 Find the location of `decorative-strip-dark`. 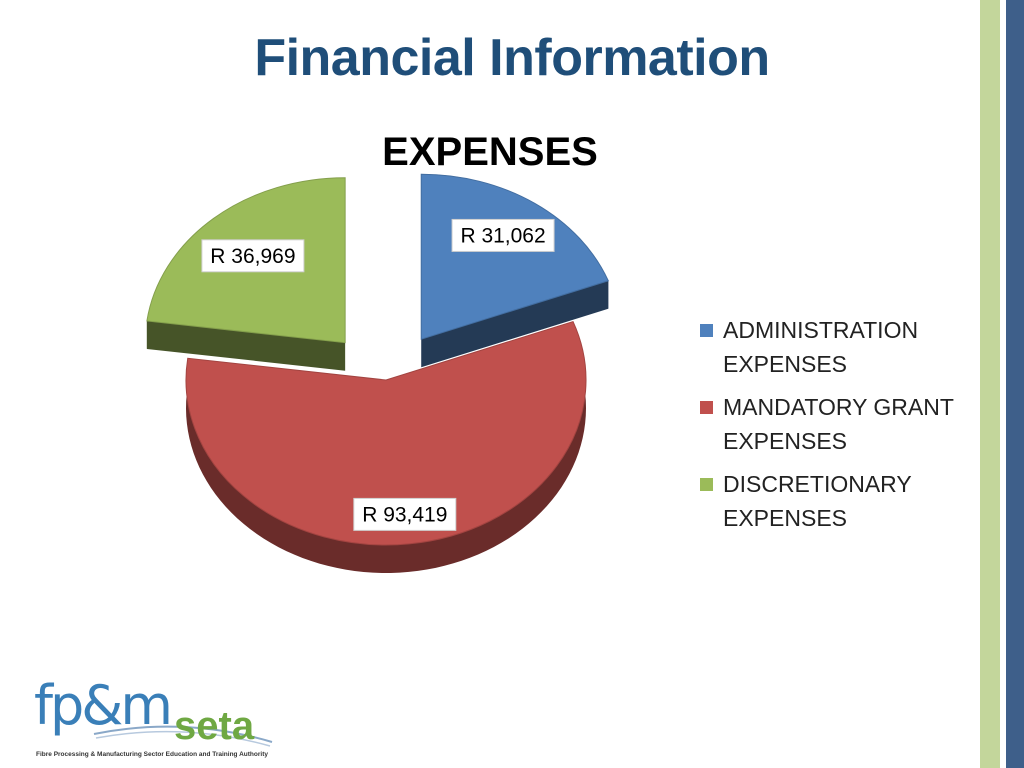

decorative-strip-dark is located at coordinates (1015, 384).